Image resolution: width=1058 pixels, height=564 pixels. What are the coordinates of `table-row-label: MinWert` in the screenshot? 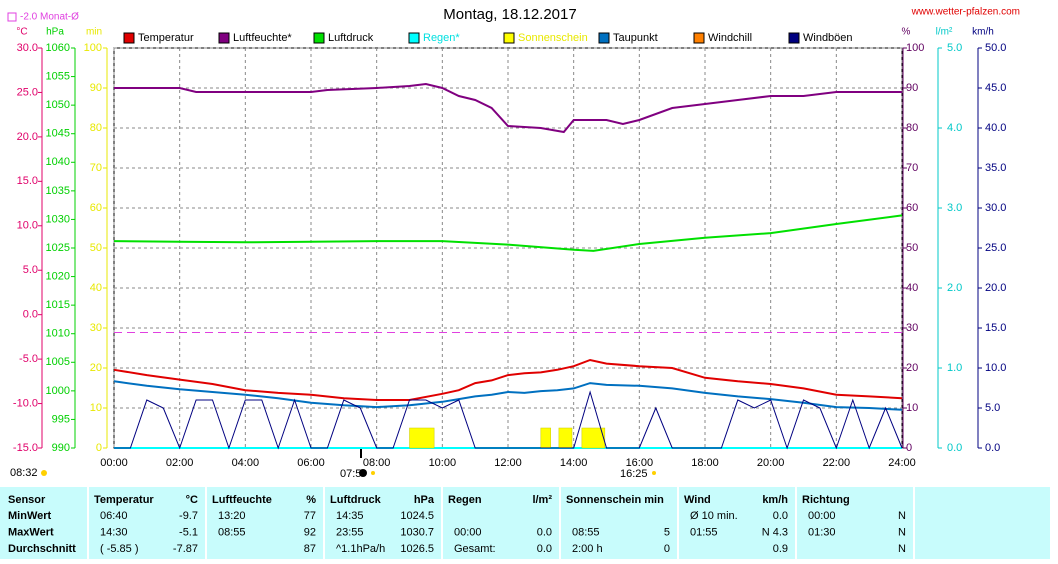 It's located at (30, 516).